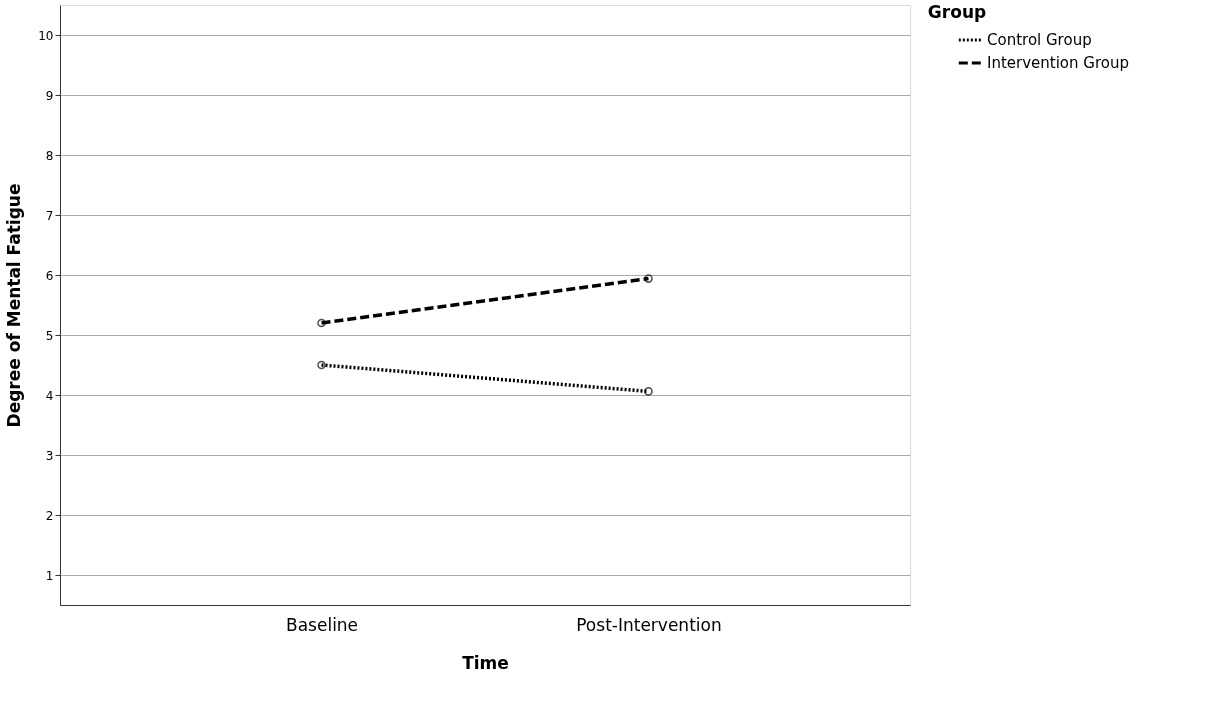 Image resolution: width=1215 pixels, height=713 pixels. What do you see at coordinates (49, 575) in the screenshot?
I see `y-tick-label: 1` at bounding box center [49, 575].